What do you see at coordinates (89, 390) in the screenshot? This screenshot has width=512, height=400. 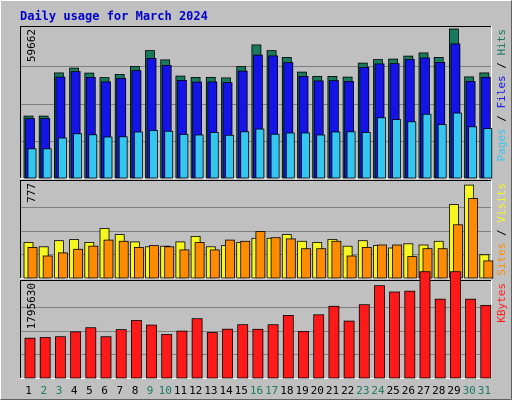 I see `day-label-5: 5` at bounding box center [89, 390].